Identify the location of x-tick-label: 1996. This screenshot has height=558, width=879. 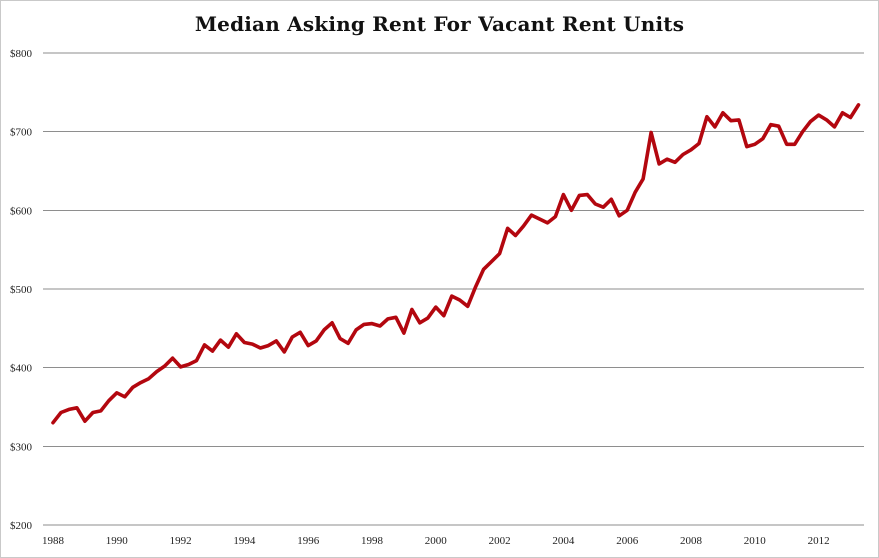
(308, 541).